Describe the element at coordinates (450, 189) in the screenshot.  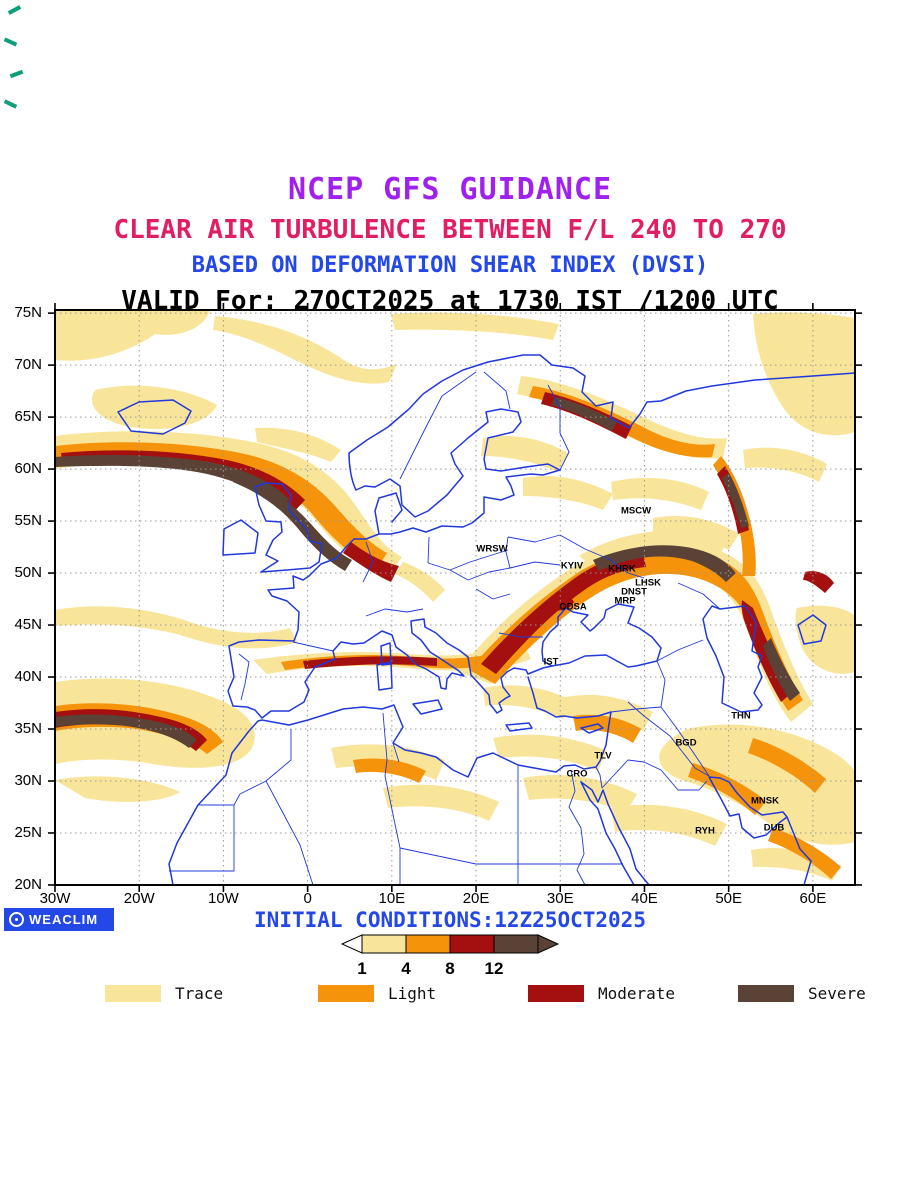
I see `page-title: NCEP GFS GUIDANCE` at that location.